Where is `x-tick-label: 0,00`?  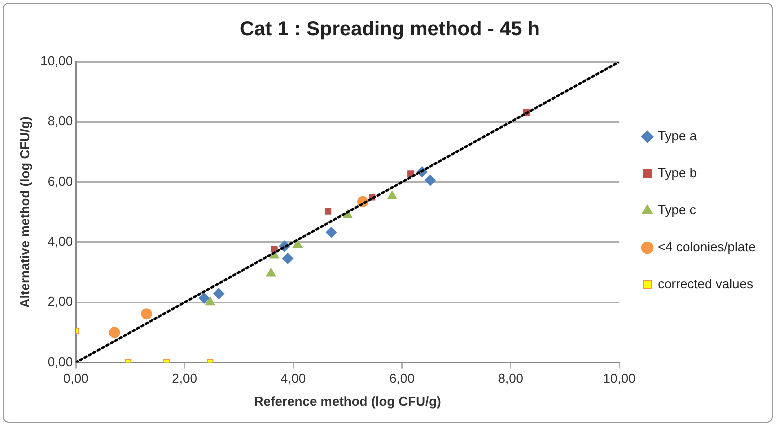 x-tick-label: 0,00 is located at coordinates (76, 378).